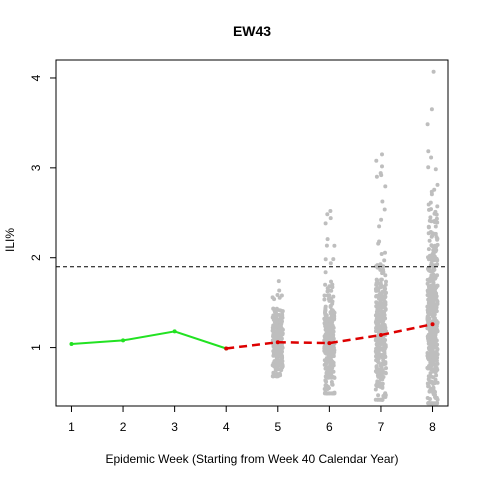 The image size is (480, 480). Describe the element at coordinates (36, 167) in the screenshot. I see `y-tick-label: 3` at that location.